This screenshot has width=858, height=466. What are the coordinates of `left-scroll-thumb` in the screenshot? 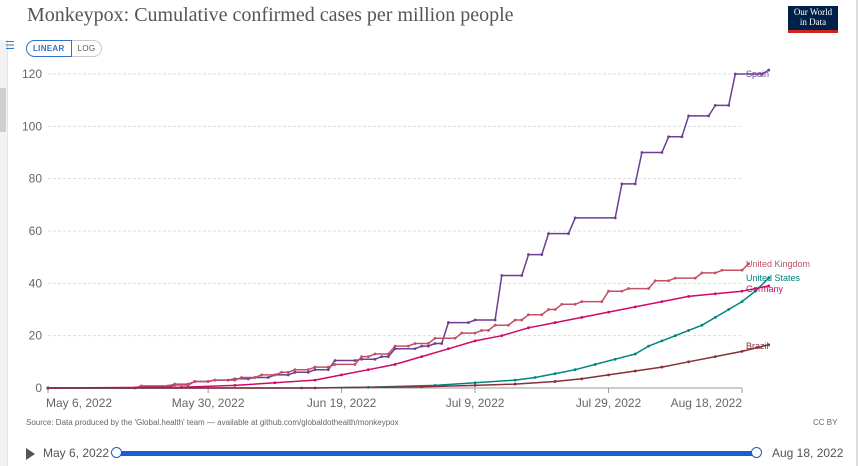 It's located at (3, 110).